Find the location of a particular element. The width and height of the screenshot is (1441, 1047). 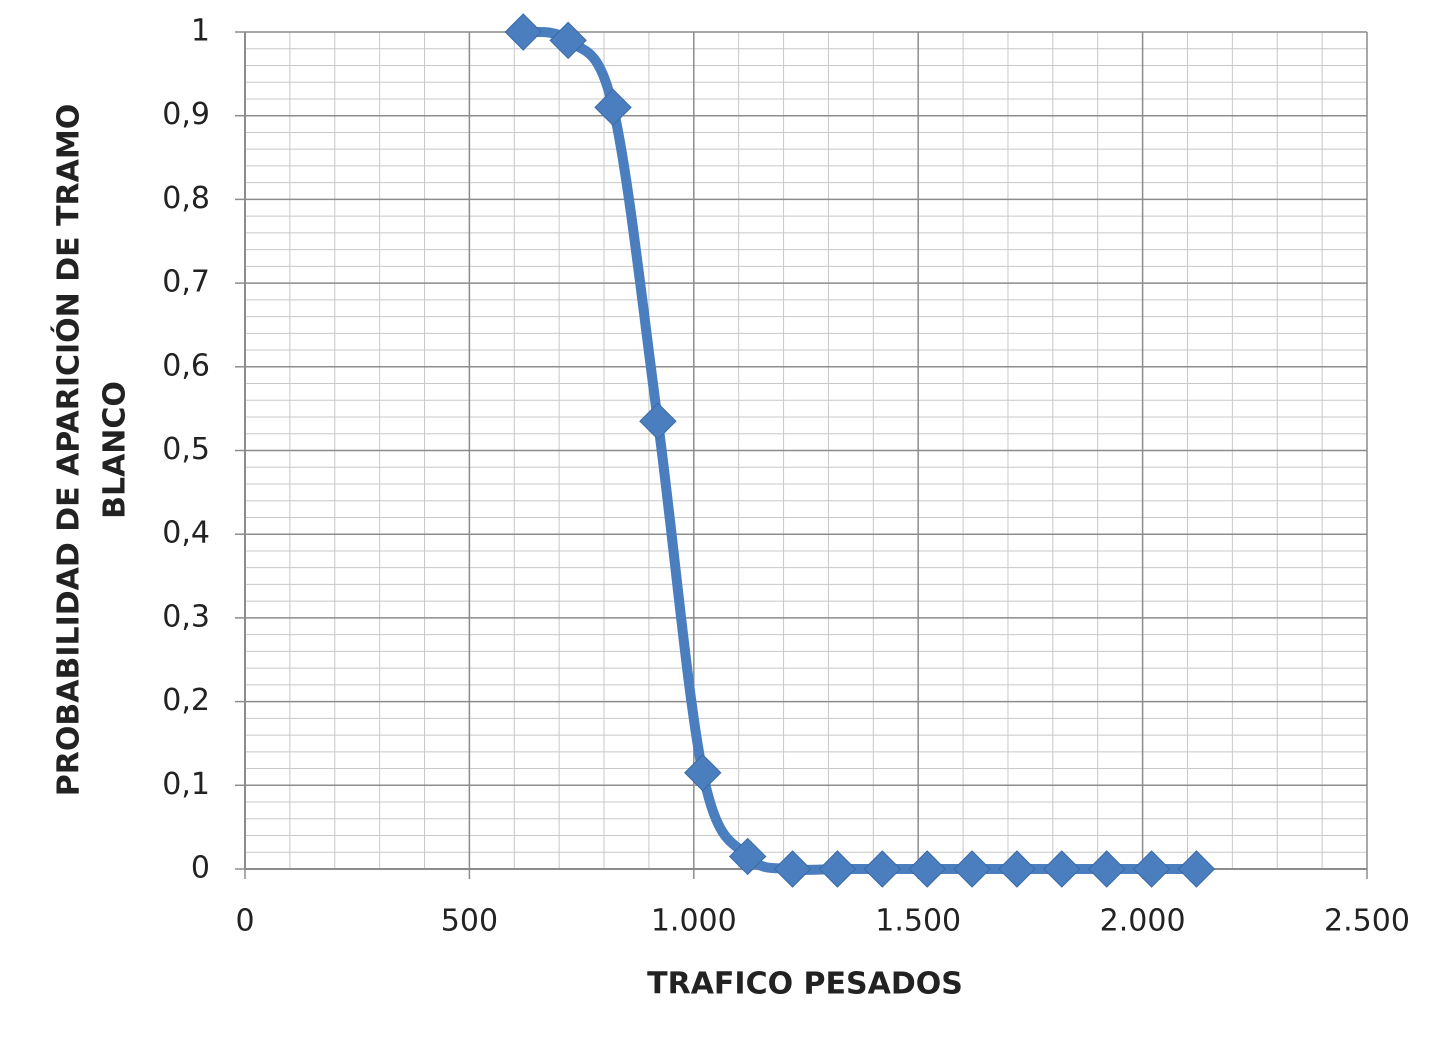

y-tick-label: 0,3 is located at coordinates (186, 616).